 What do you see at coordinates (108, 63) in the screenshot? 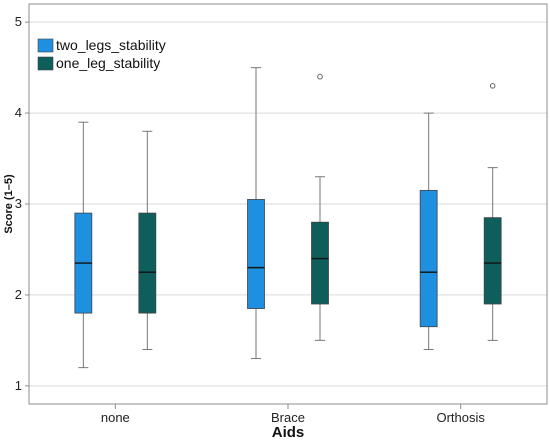
I see `legend-label: one_leg_stability` at bounding box center [108, 63].